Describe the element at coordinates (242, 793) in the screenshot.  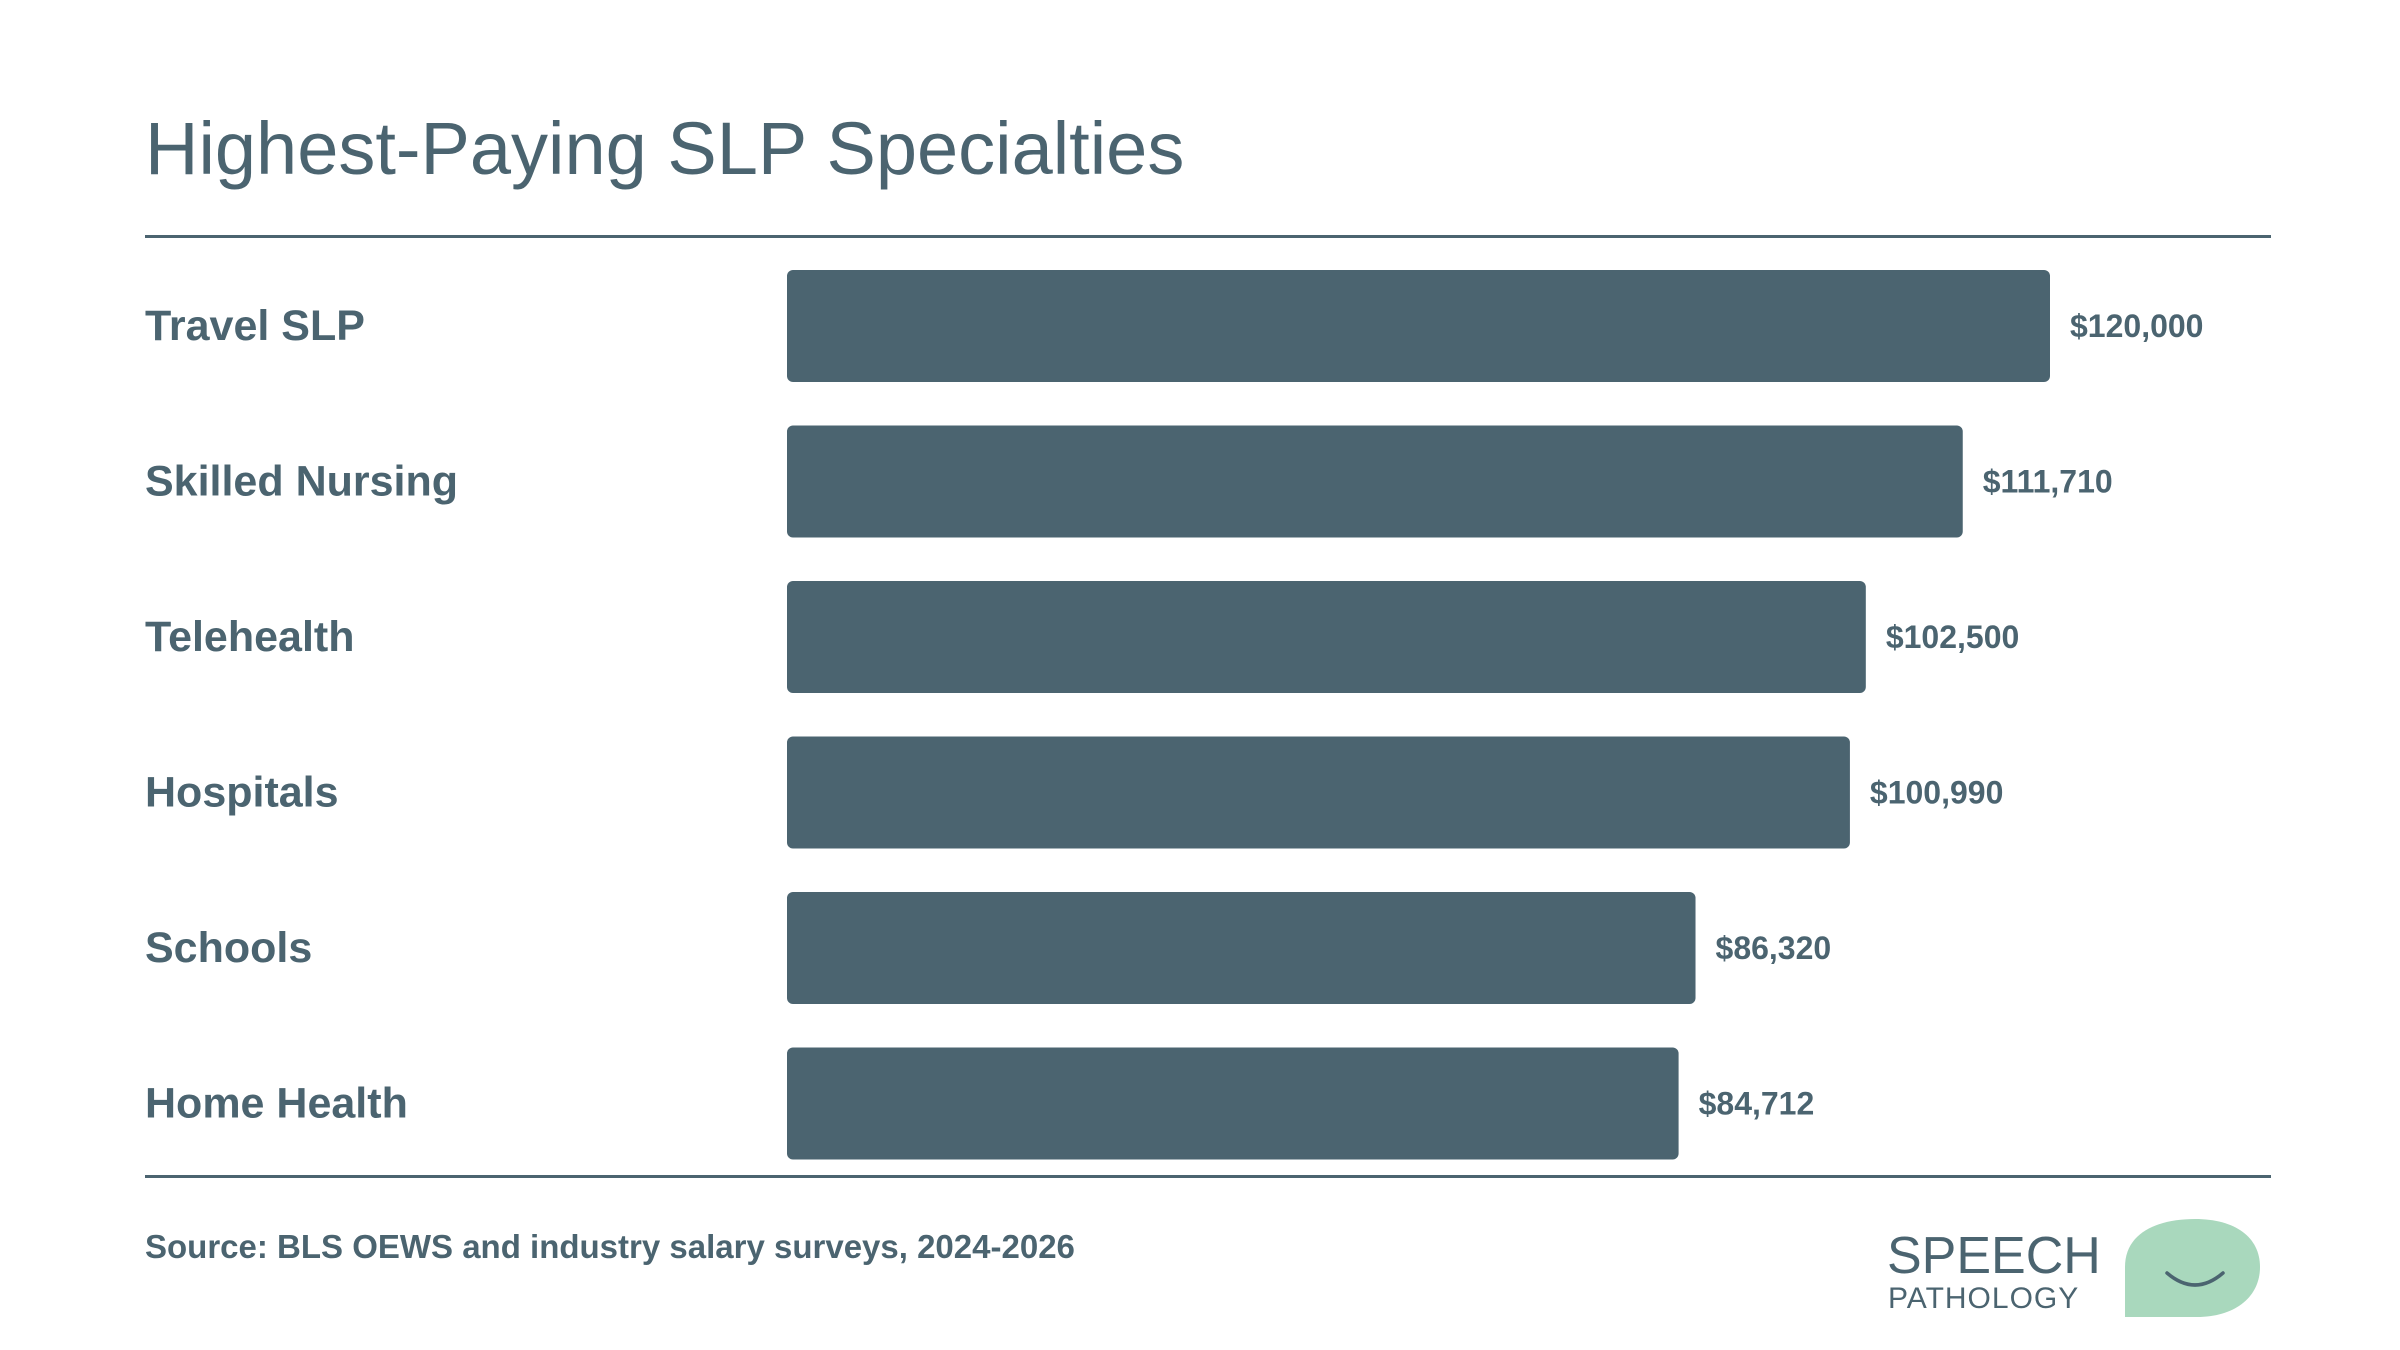
I see `category-label: Hospitals` at that location.